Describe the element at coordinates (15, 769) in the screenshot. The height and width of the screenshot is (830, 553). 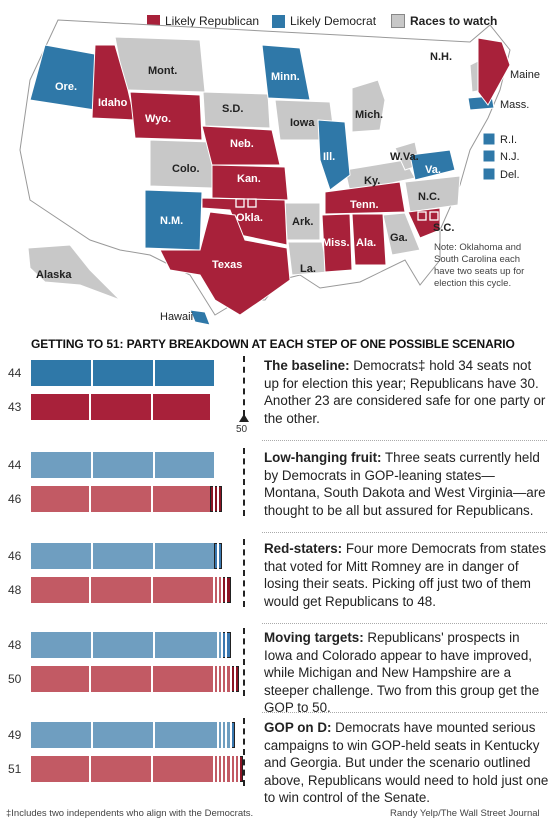
I see `rep-seat-count: 51` at that location.